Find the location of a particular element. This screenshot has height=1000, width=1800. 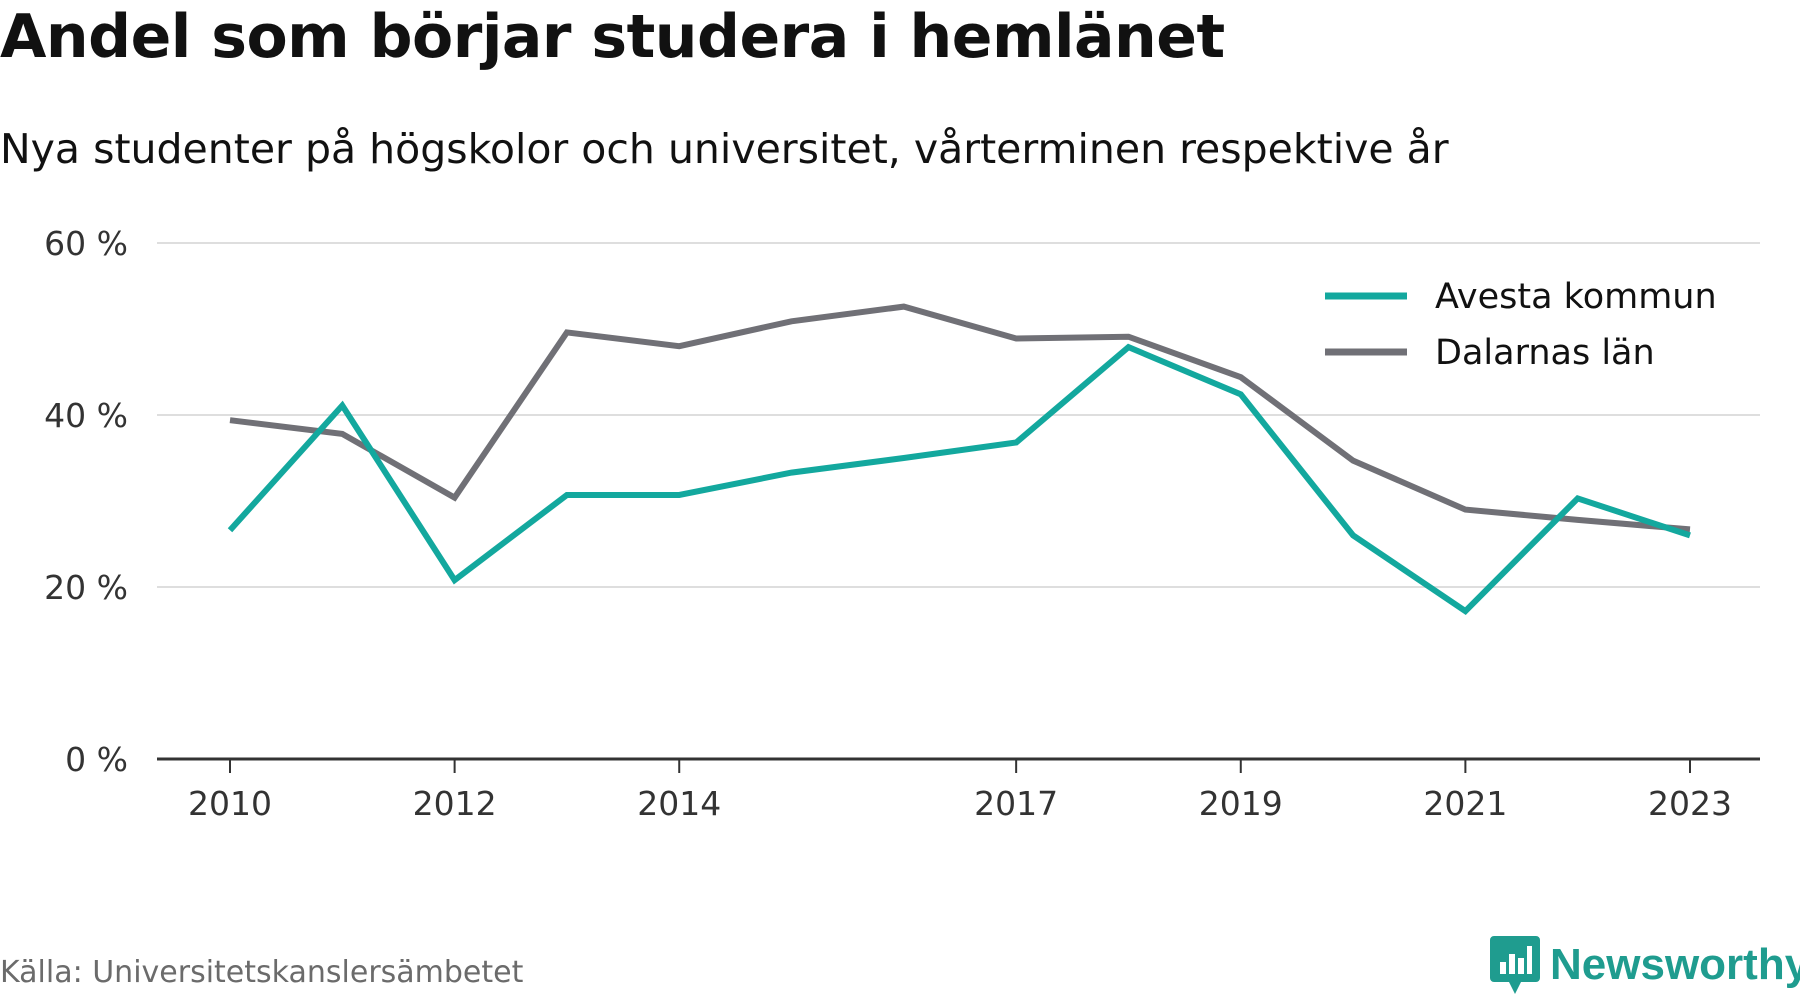

x-tick-label: 2023 is located at coordinates (1690, 803).